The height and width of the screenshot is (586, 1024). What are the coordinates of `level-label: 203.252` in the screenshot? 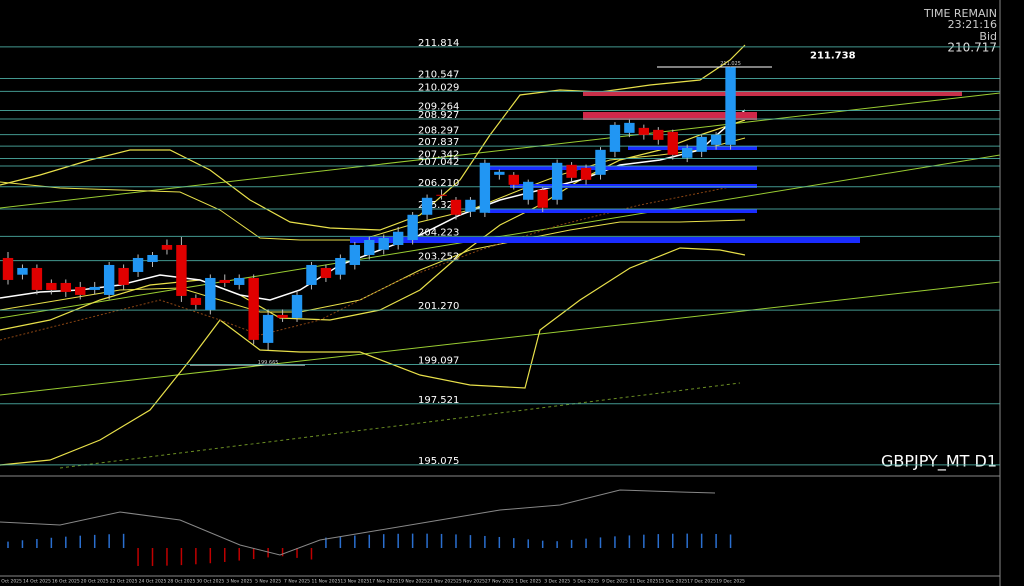 It's located at (438, 257).